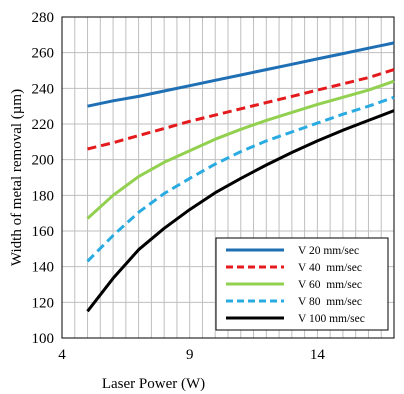 This screenshot has height=394, width=404. I want to click on legend-label: V 40 mm/sec, so click(330, 268).